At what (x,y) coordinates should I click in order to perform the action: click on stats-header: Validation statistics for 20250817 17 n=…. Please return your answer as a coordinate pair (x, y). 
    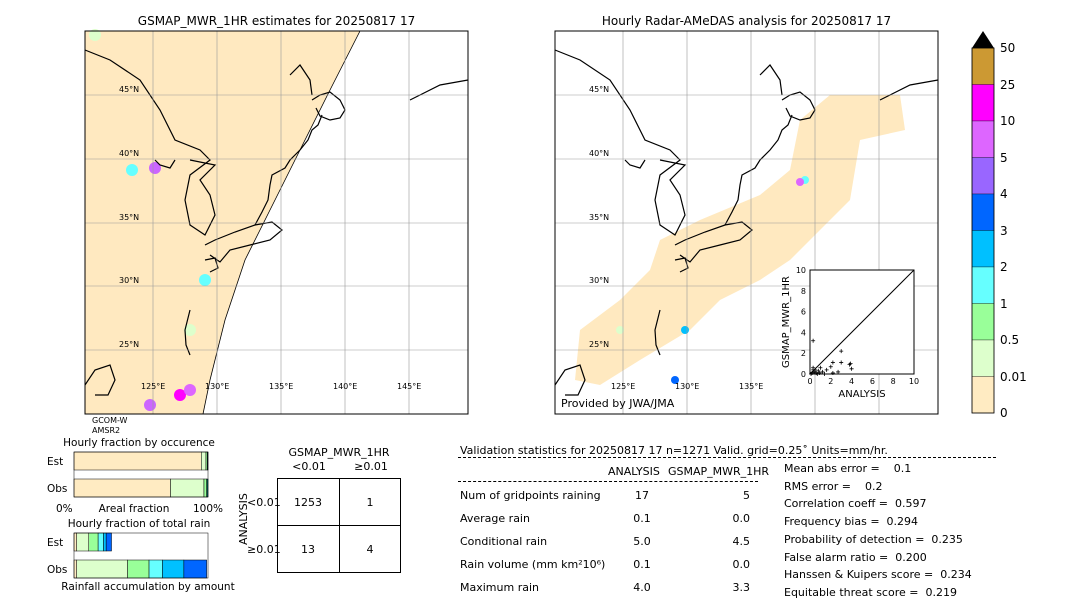
    Looking at the image, I should click on (674, 450).